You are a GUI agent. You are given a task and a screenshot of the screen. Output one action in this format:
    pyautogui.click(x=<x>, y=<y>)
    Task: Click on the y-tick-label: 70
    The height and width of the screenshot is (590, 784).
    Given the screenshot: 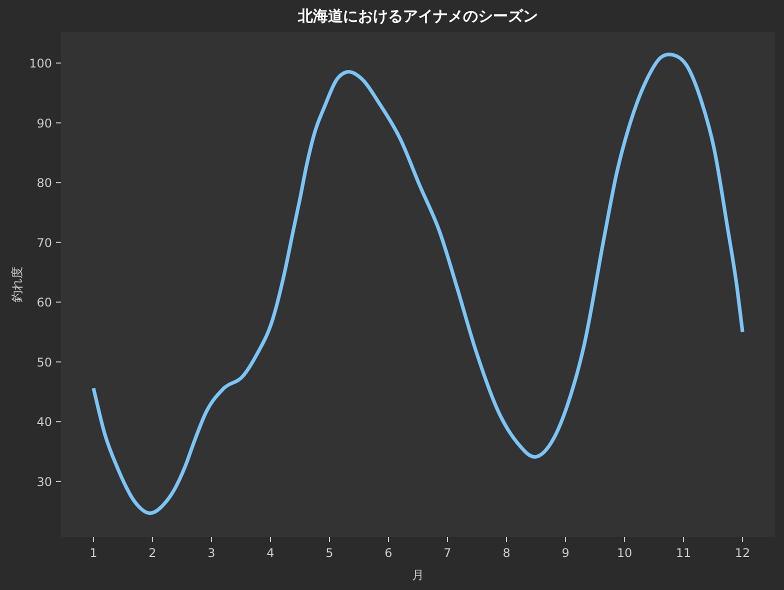 What is the action you would take?
    pyautogui.click(x=44, y=243)
    